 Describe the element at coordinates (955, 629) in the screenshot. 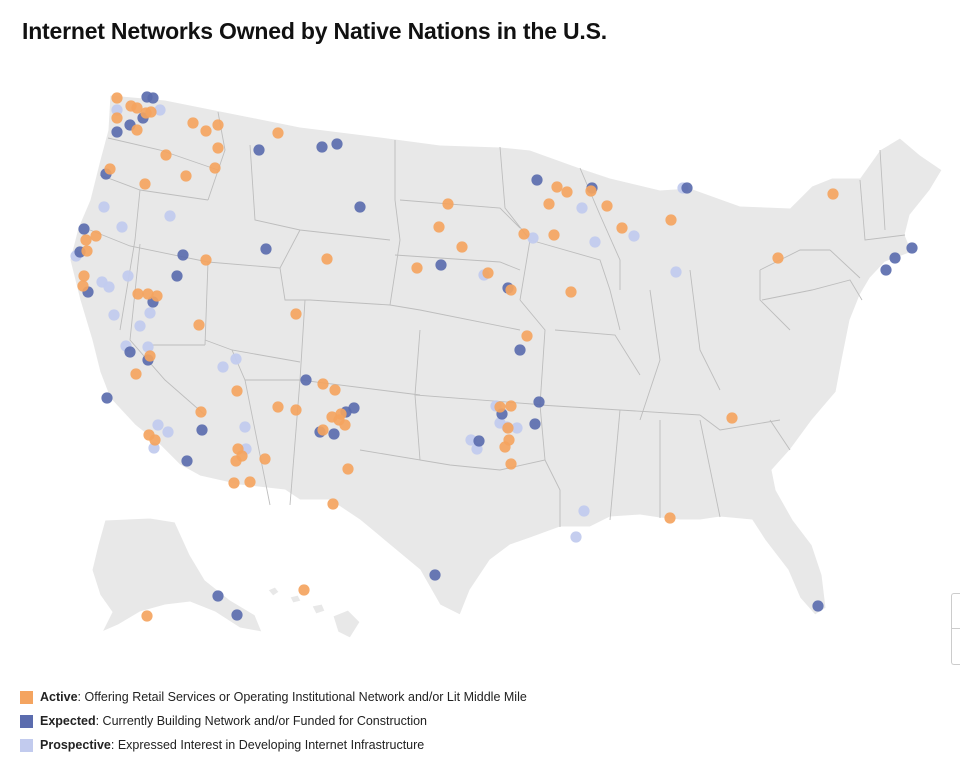

I see `zoom-control` at that location.